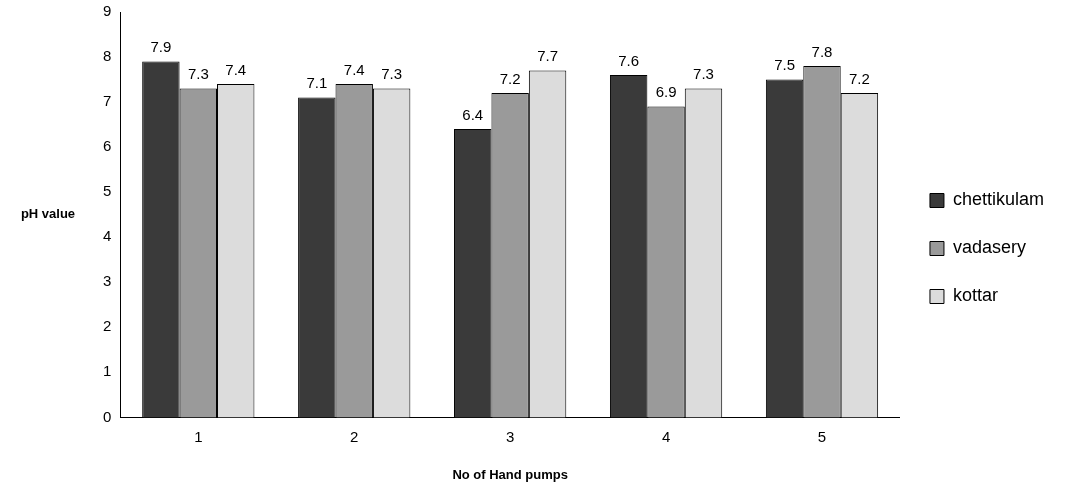 The height and width of the screenshot is (492, 1074). What do you see at coordinates (107, 416) in the screenshot?
I see `y-tick-label: 0` at bounding box center [107, 416].